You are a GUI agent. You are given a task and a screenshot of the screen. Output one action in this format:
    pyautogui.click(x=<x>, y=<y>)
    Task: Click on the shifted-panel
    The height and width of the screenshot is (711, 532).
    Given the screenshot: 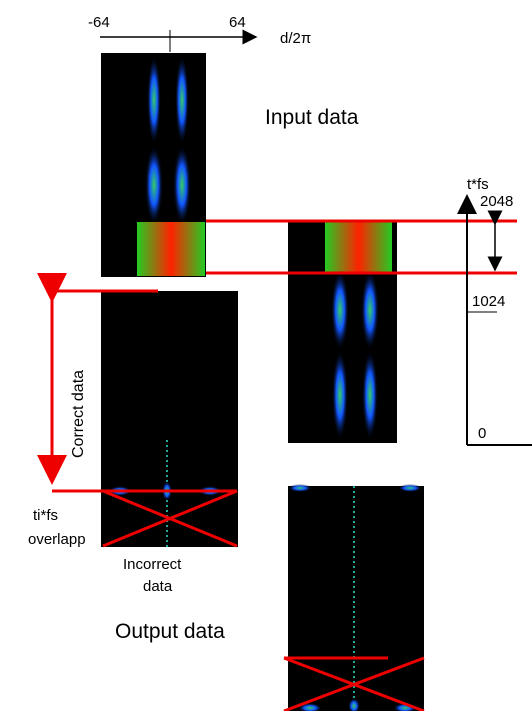 What is the action you would take?
    pyautogui.click(x=342, y=332)
    